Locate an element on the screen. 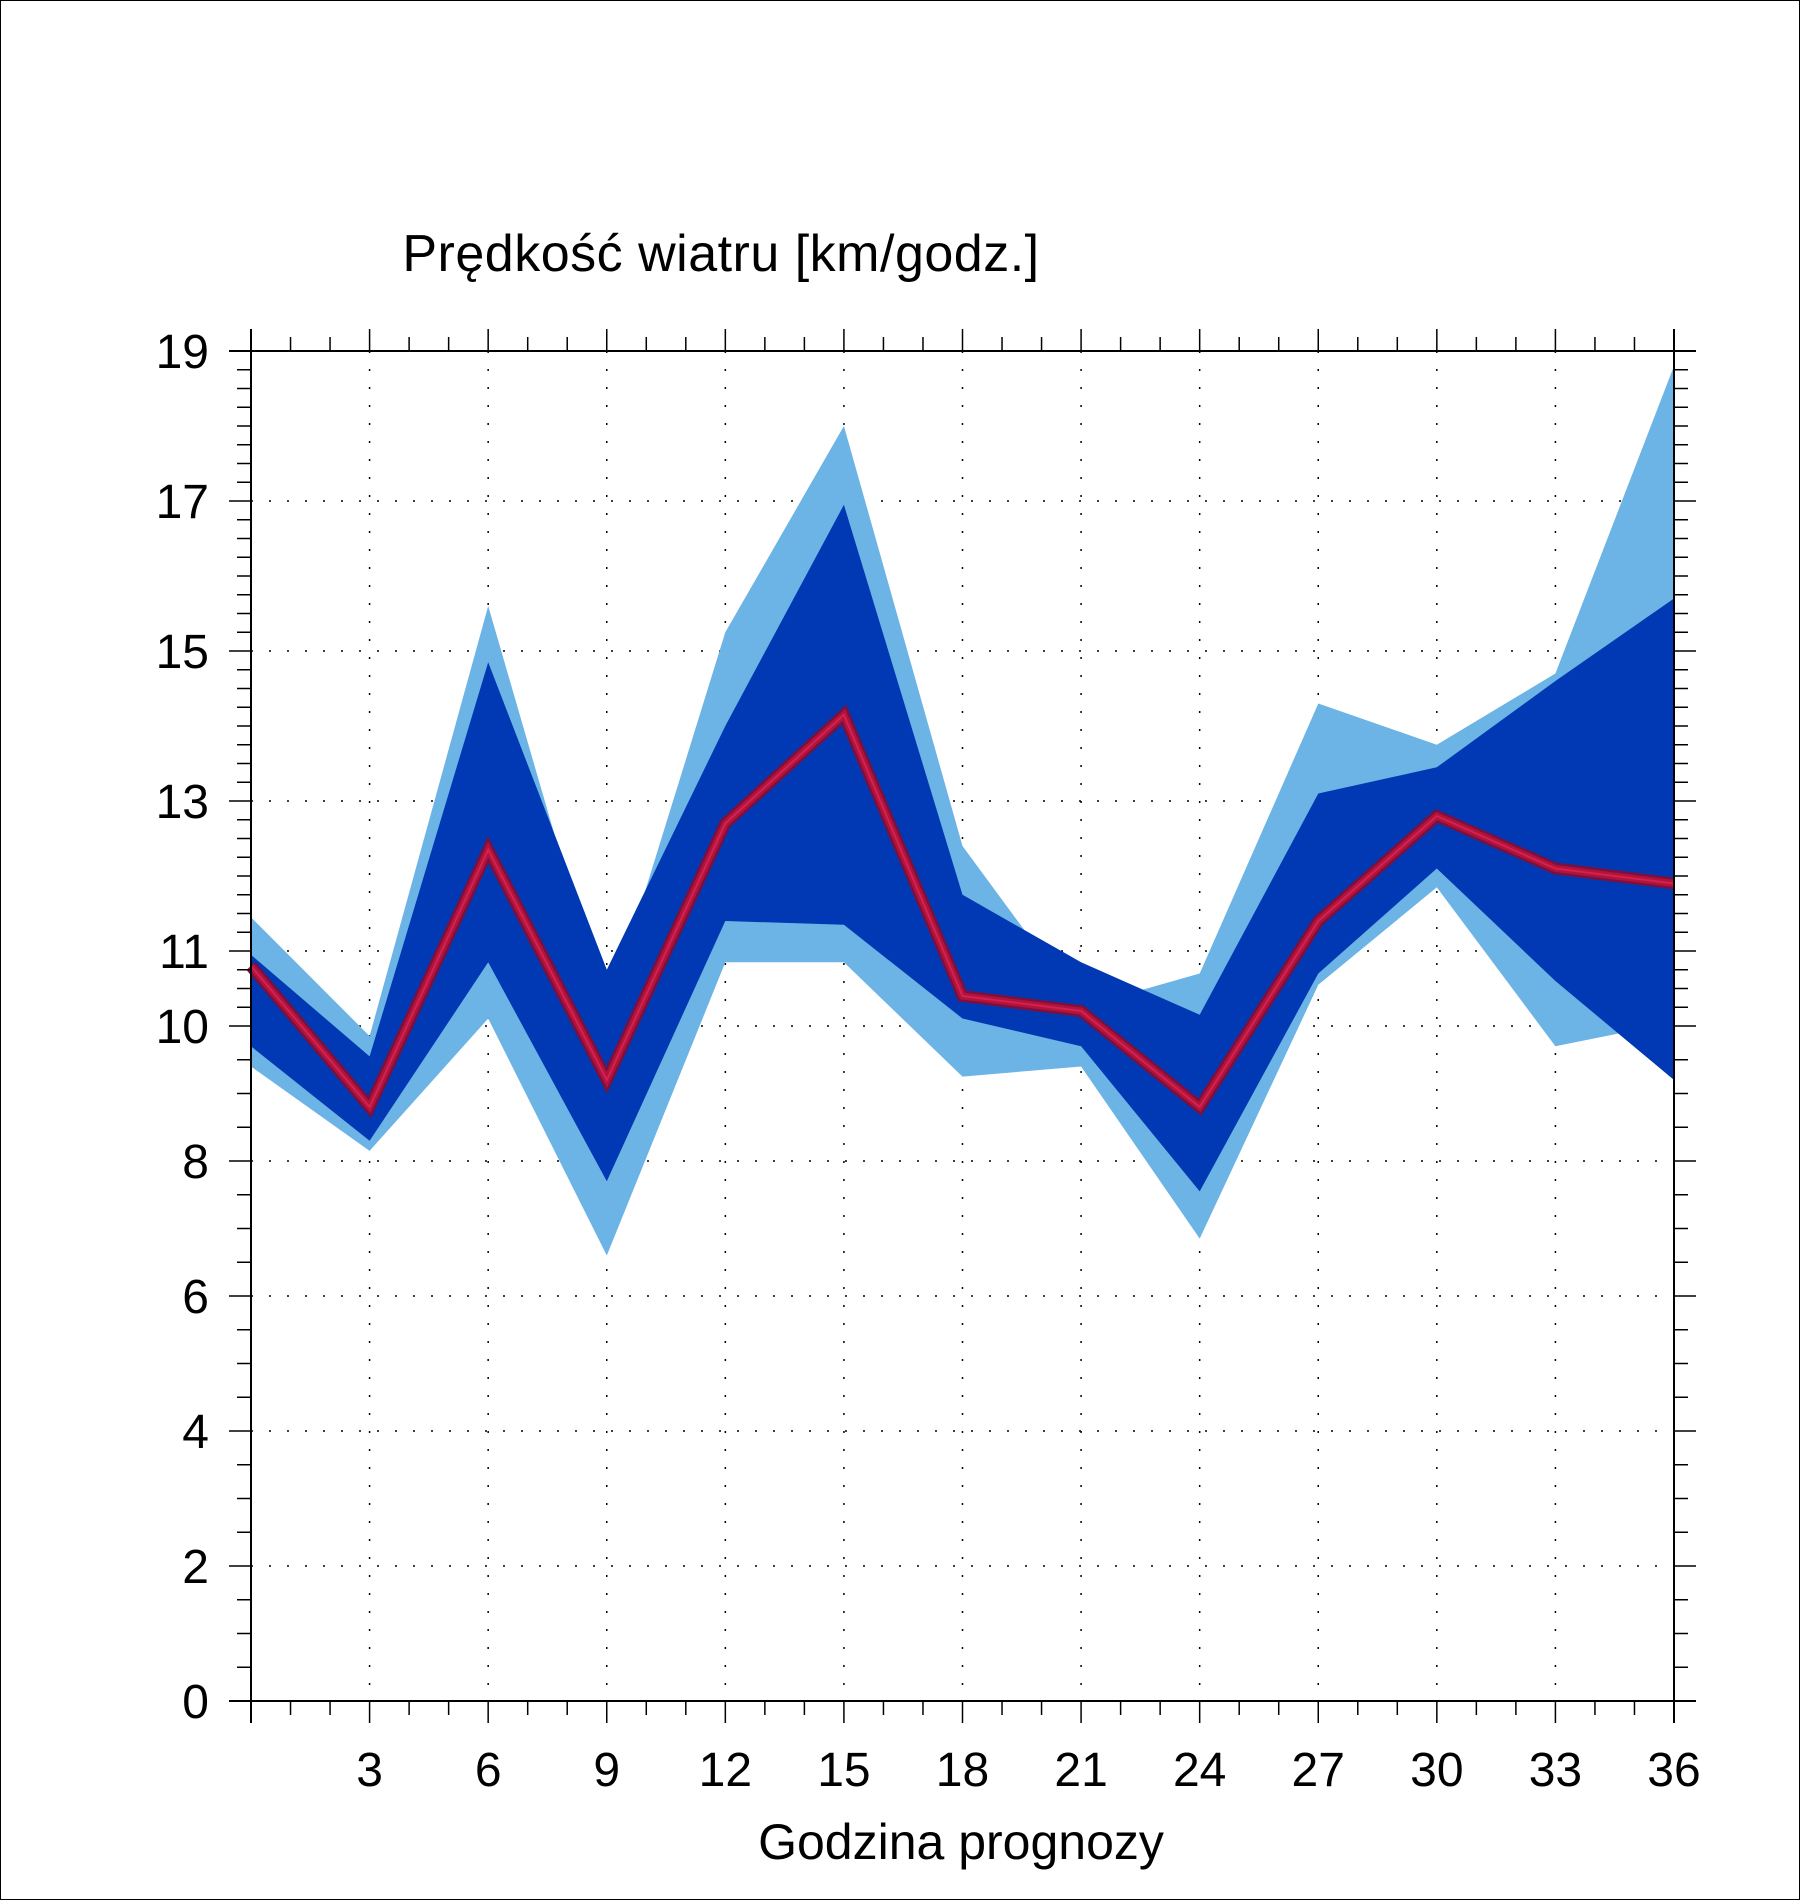 This screenshot has width=1800, height=1900. x-tick-label: 21 is located at coordinates (1080, 1770).